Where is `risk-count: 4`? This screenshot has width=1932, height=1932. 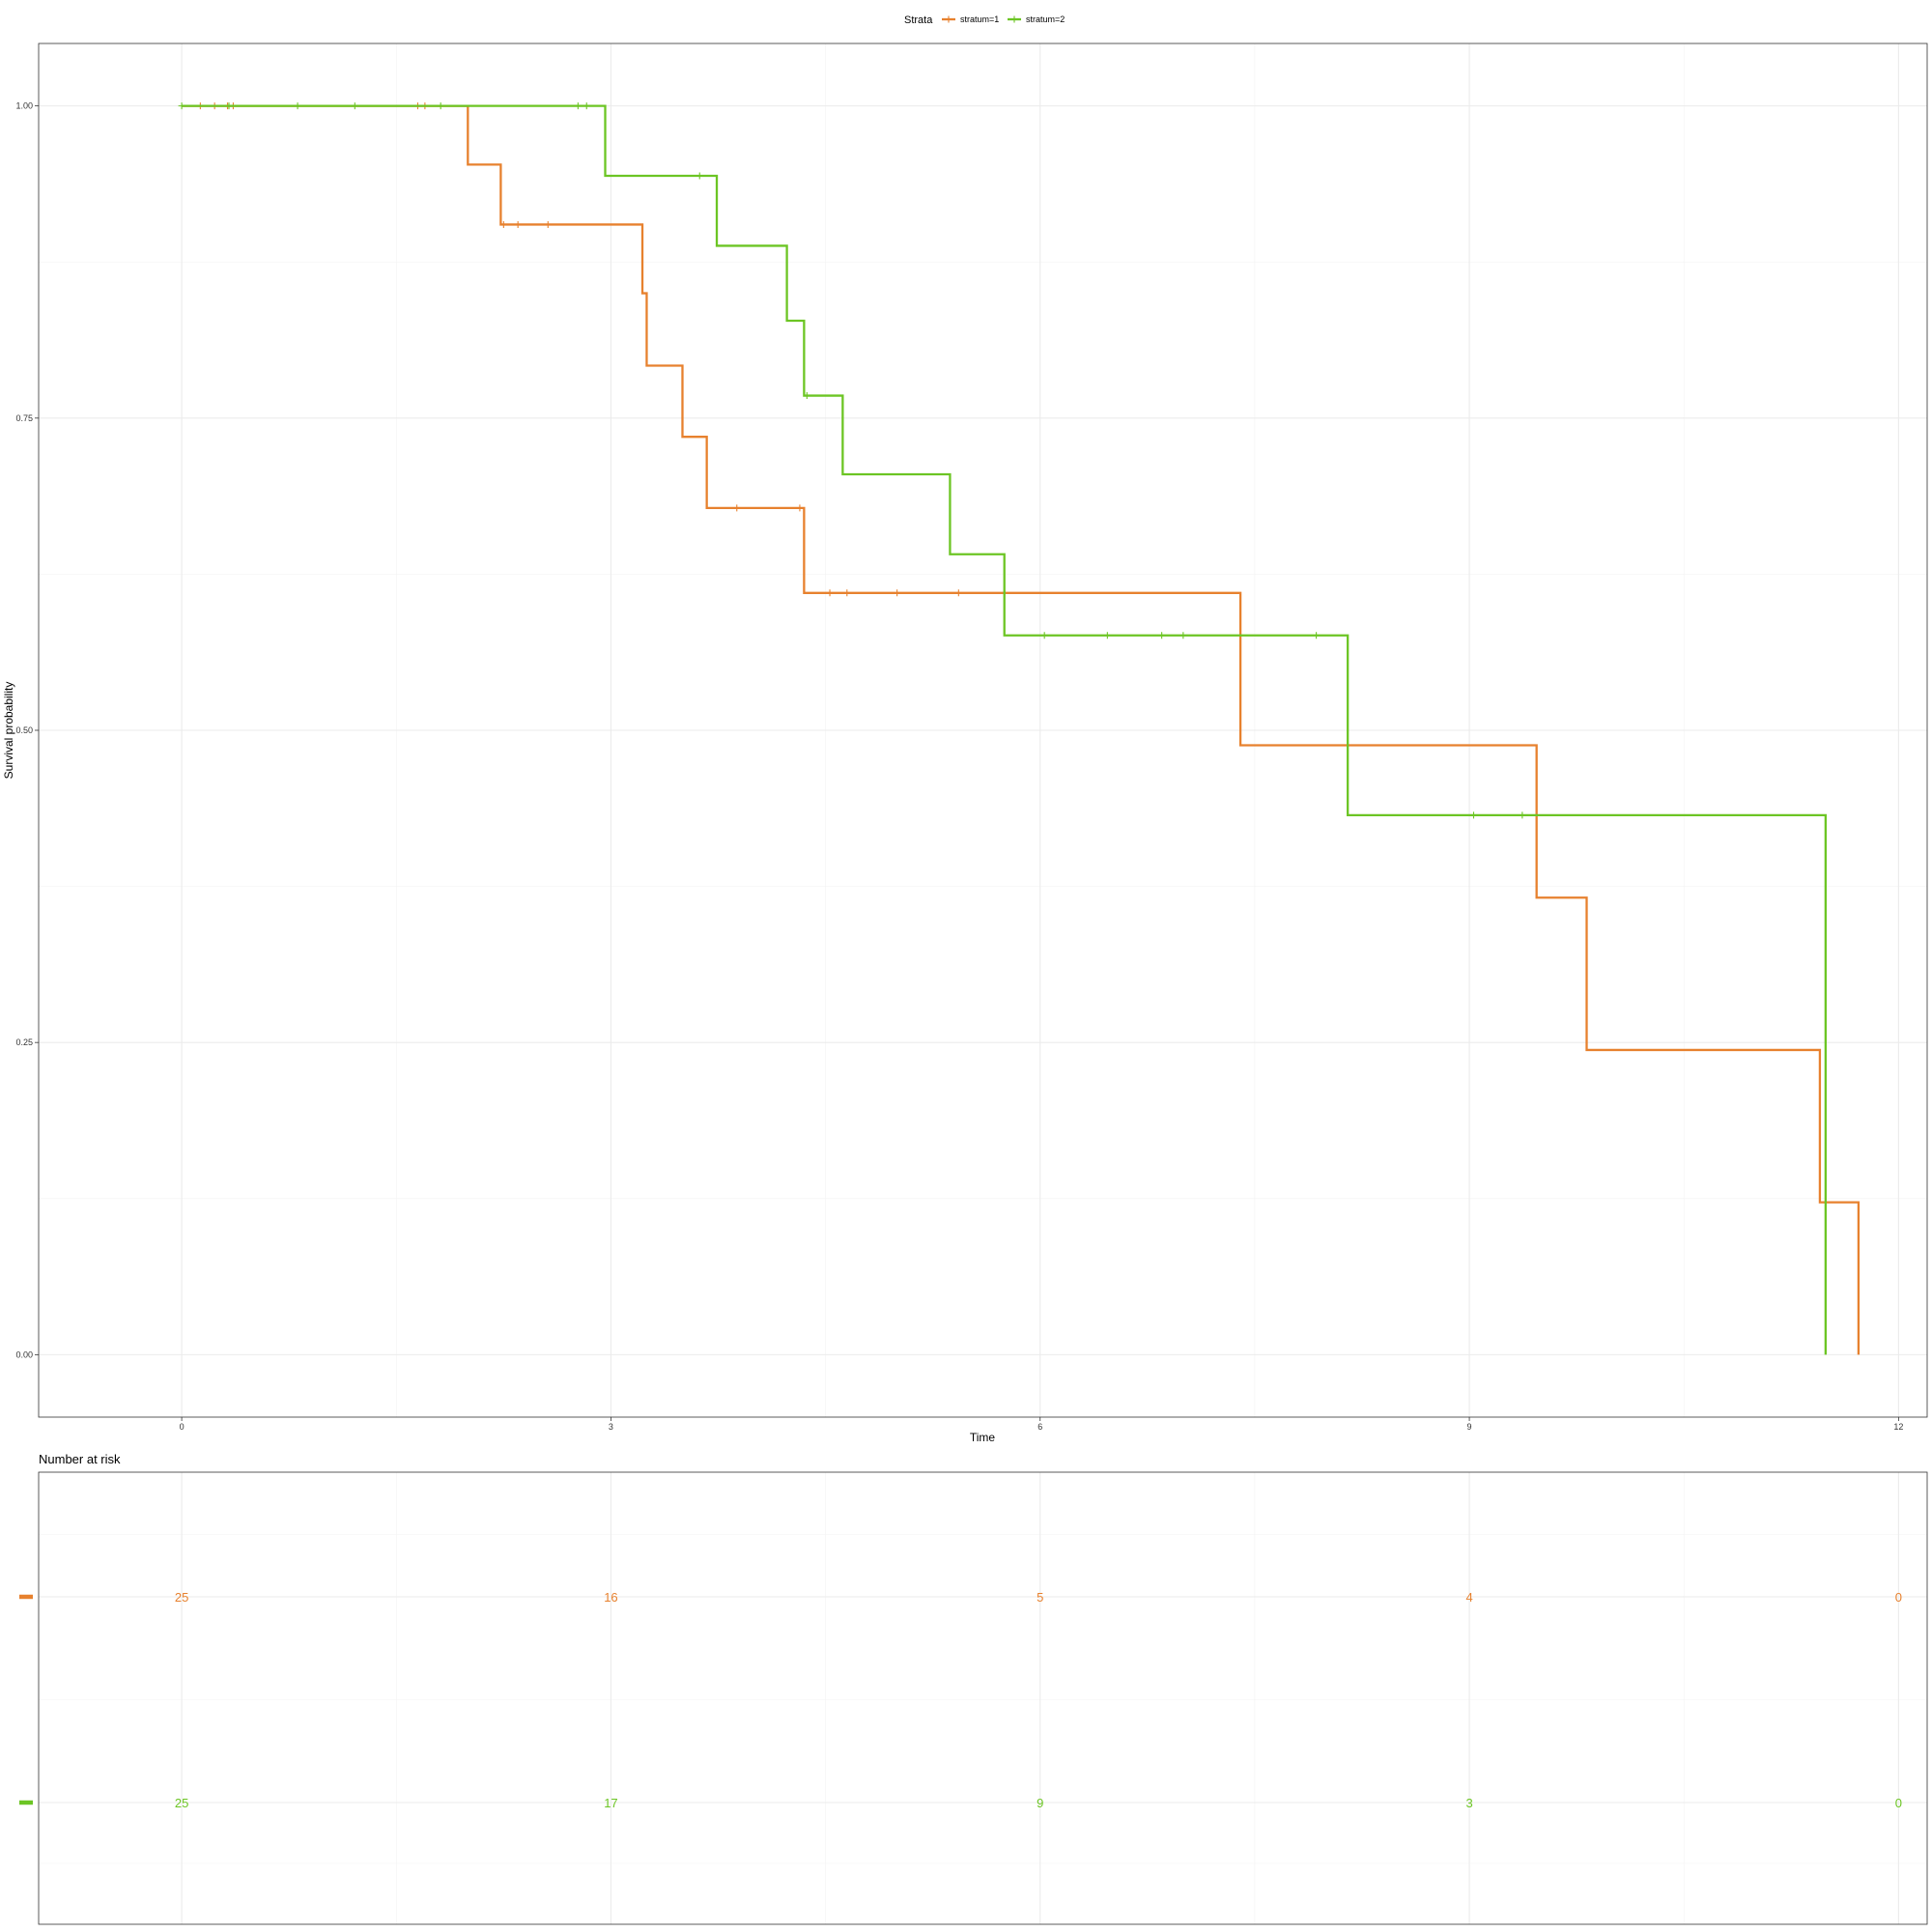 risk-count: 4 is located at coordinates (1468, 1597).